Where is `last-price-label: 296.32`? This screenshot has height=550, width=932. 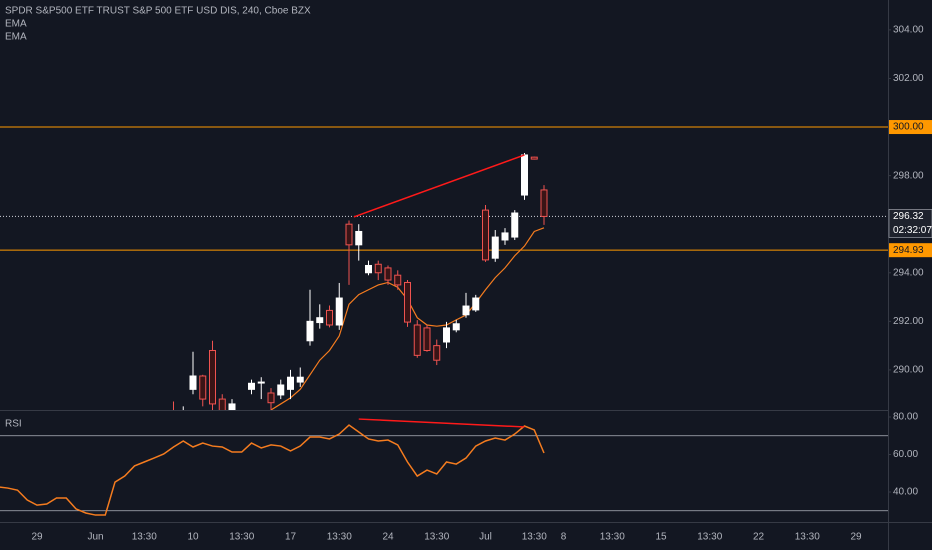 last-price-label: 296.32 is located at coordinates (908, 216).